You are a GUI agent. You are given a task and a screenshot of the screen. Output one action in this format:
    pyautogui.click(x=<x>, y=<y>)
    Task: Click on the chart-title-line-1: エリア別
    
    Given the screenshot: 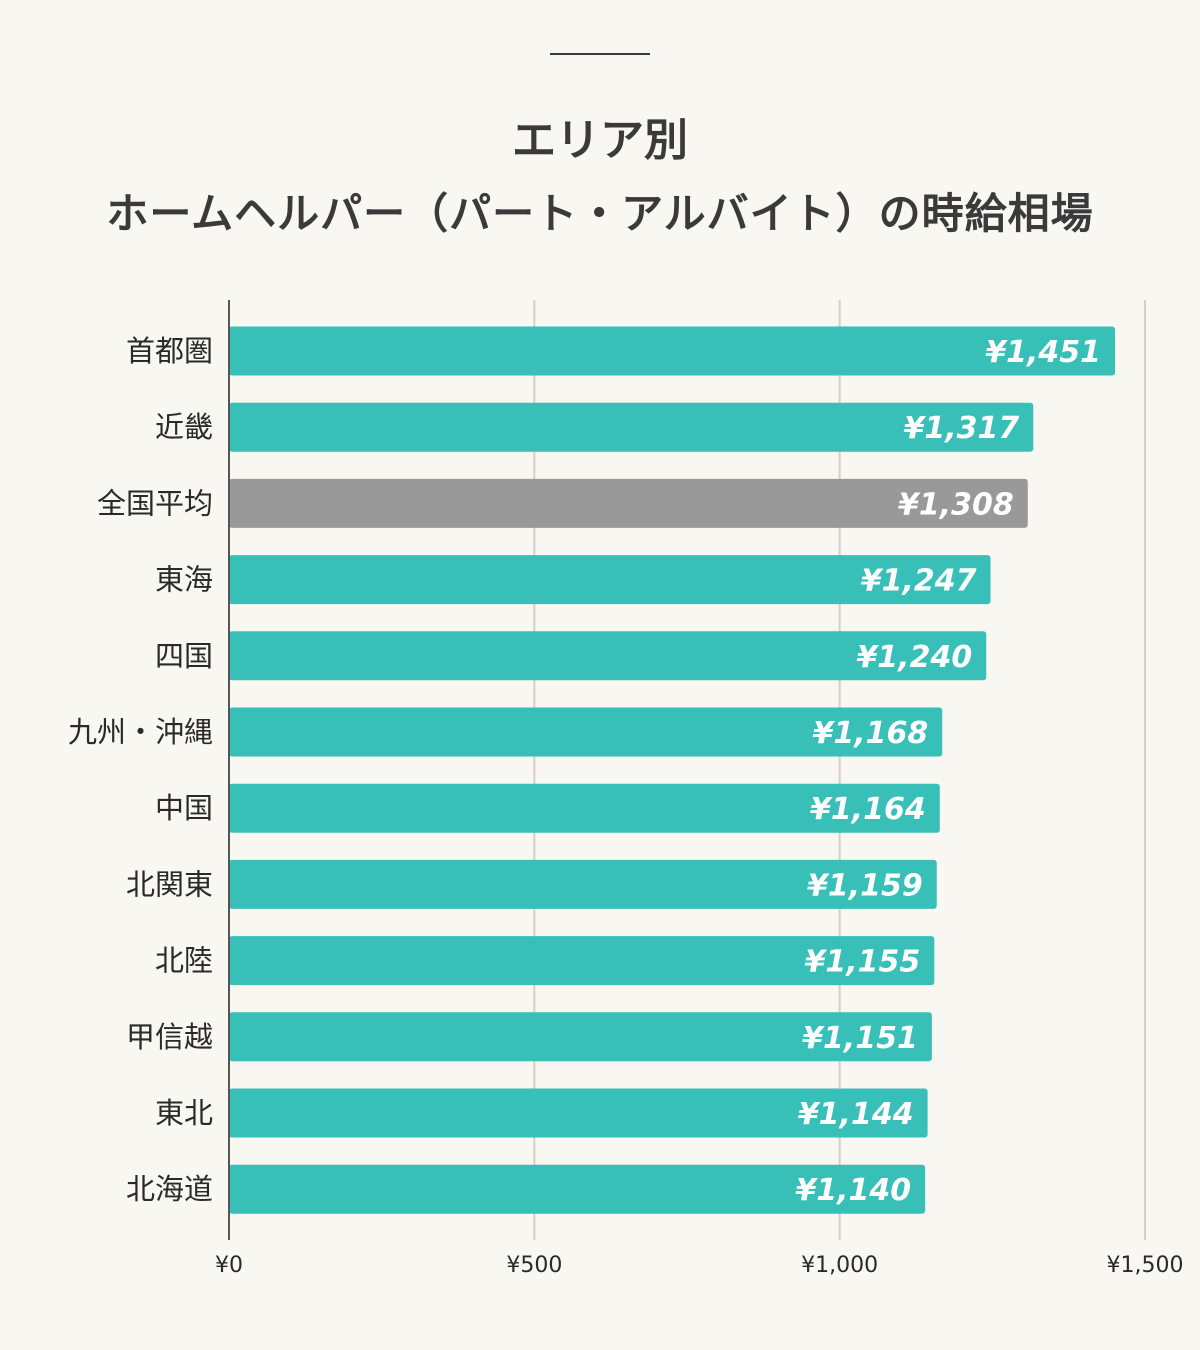 What is the action you would take?
    pyautogui.click(x=600, y=140)
    